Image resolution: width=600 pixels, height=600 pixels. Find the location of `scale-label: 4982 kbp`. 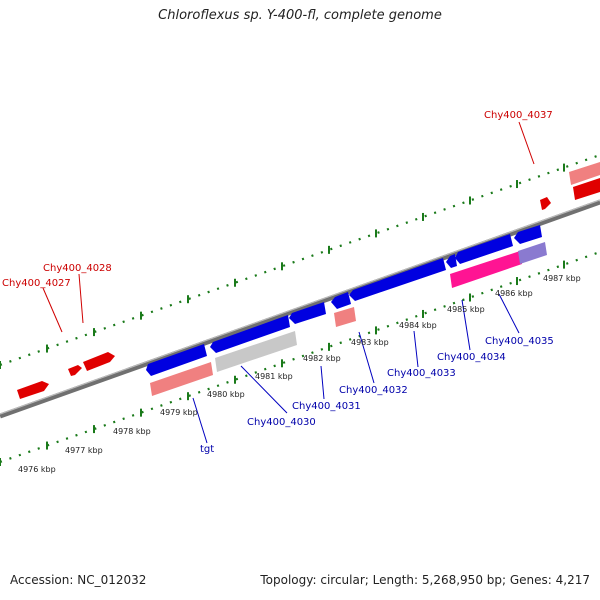

scale-label: 4982 kbp is located at coordinates (322, 358).